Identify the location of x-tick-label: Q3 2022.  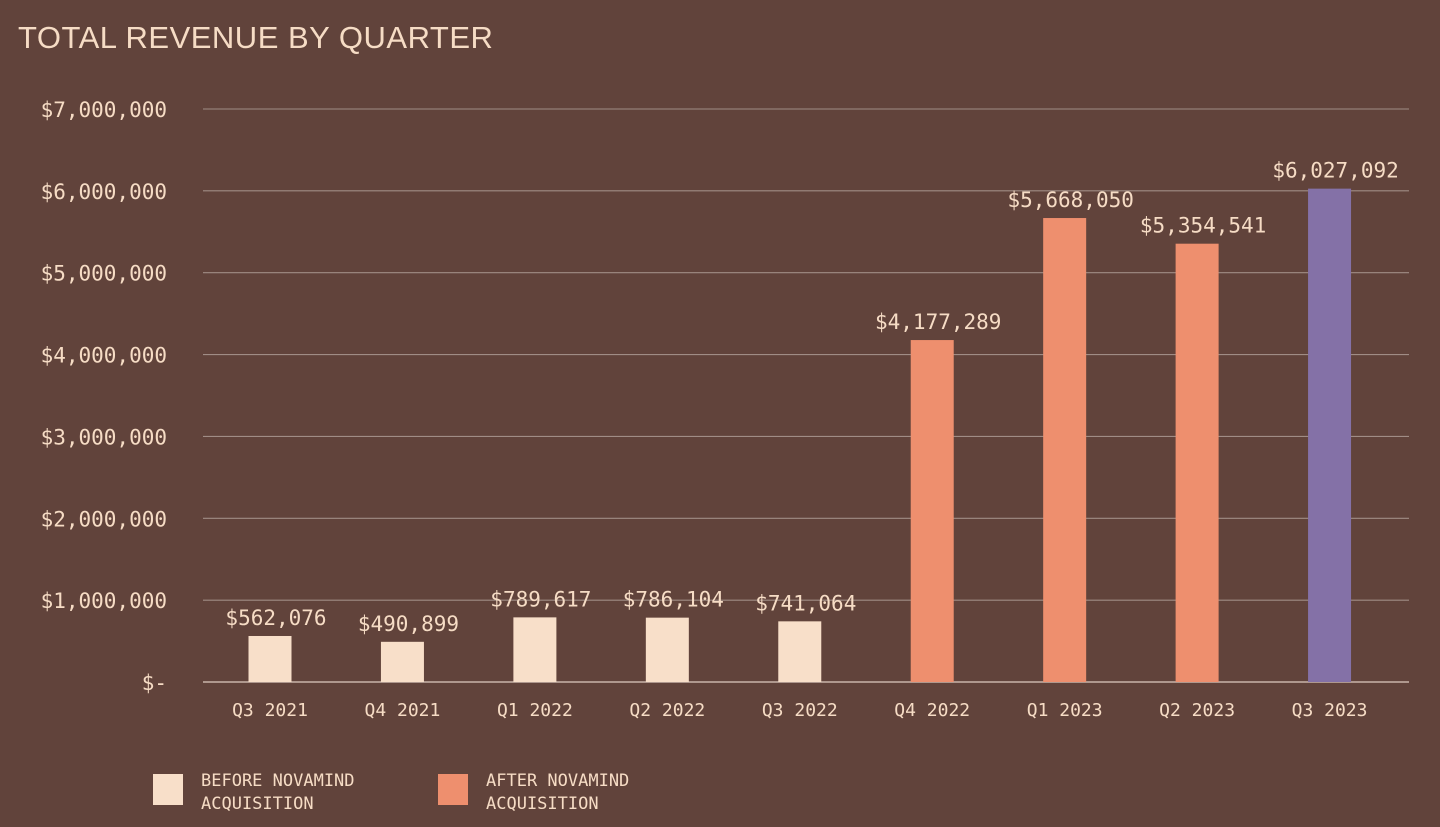
(800, 710).